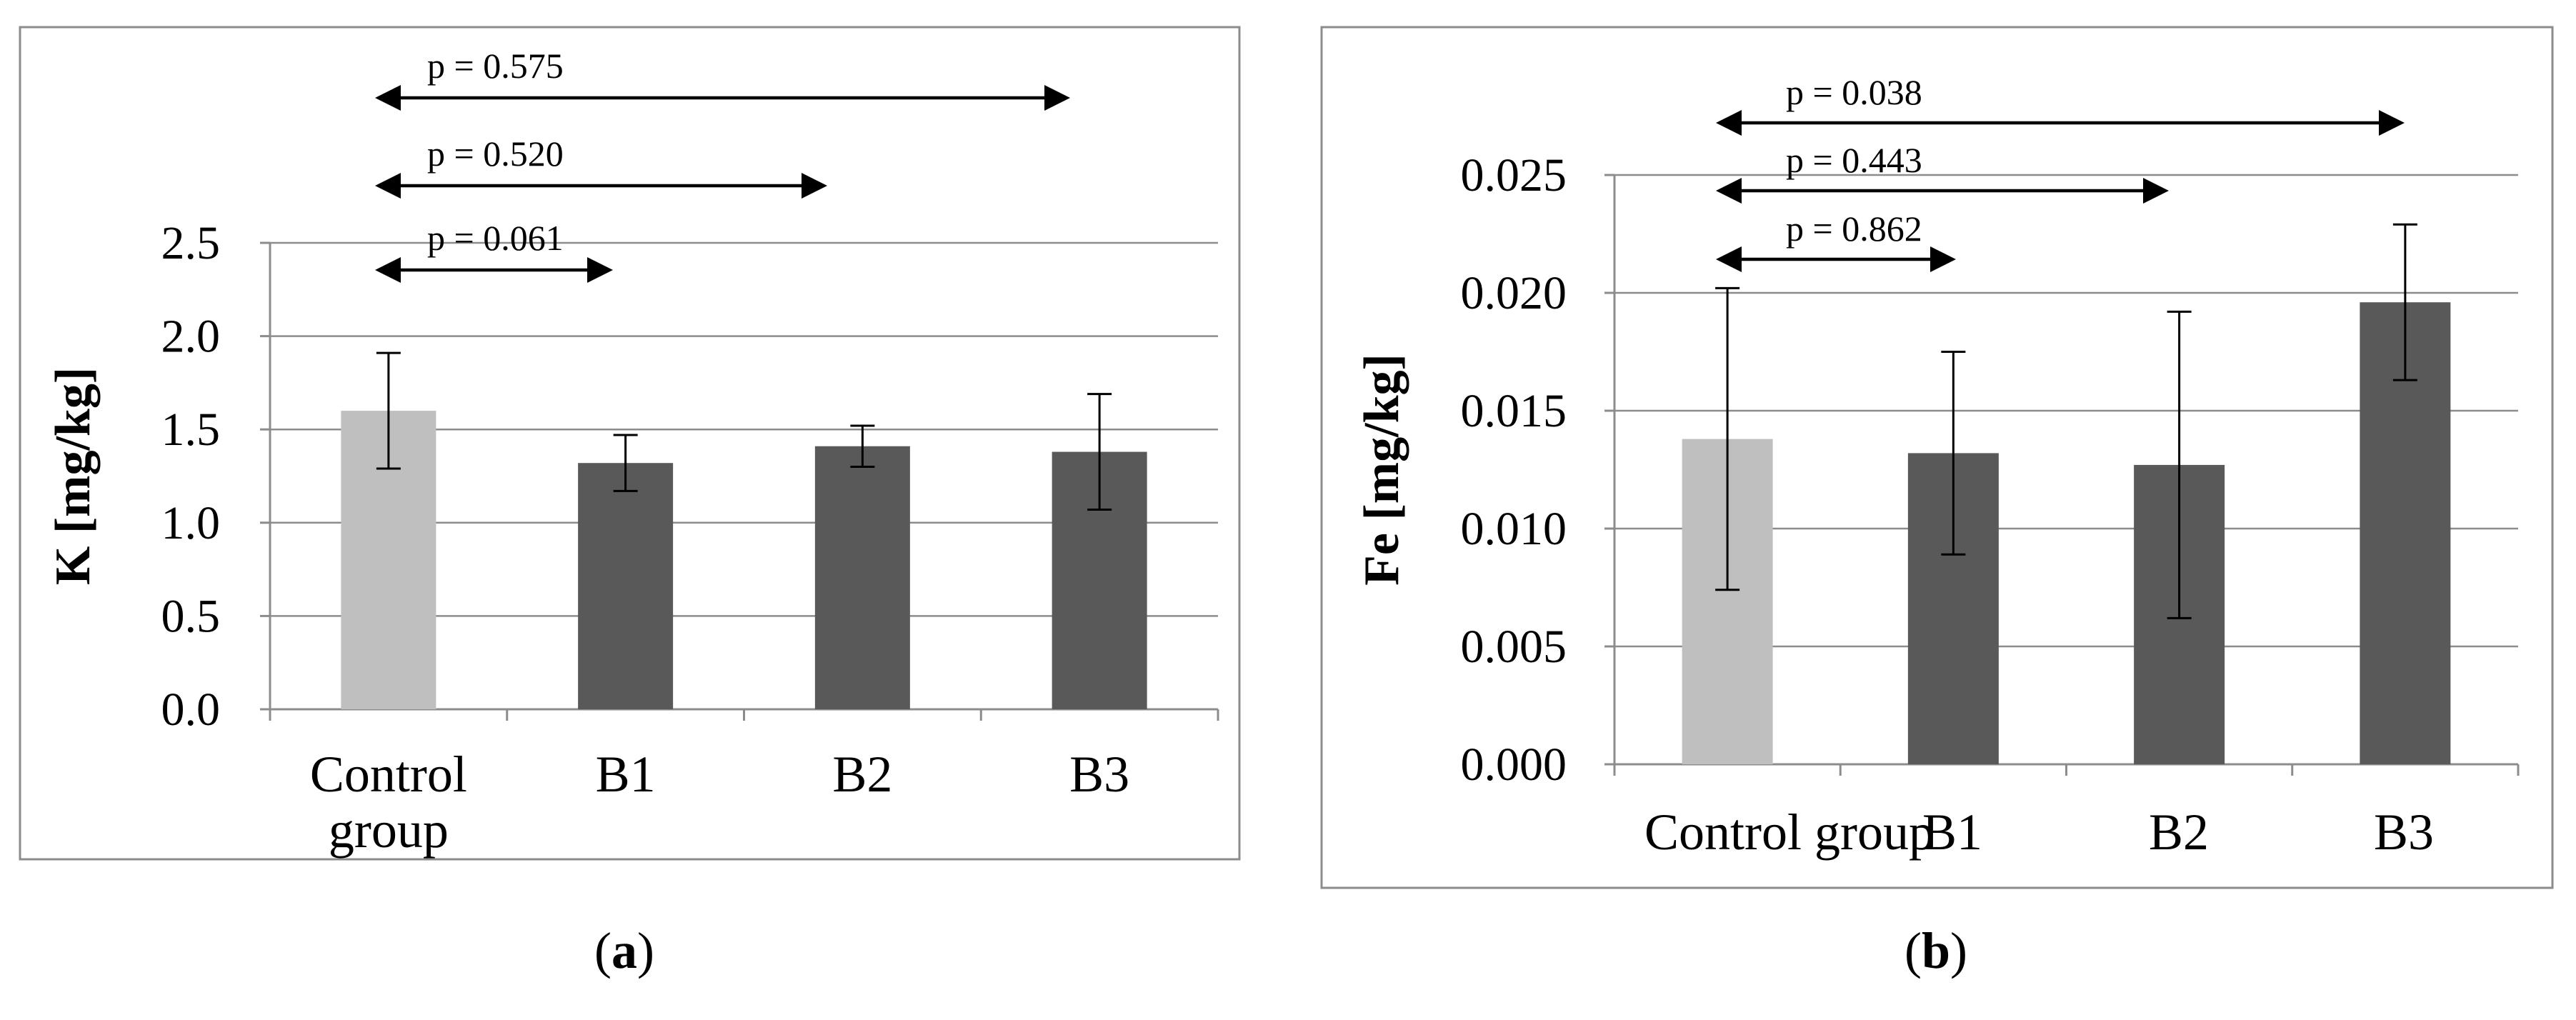 The image size is (2576, 1020). I want to click on comparison-arrow: p = 0.443, so click(1943, 172).